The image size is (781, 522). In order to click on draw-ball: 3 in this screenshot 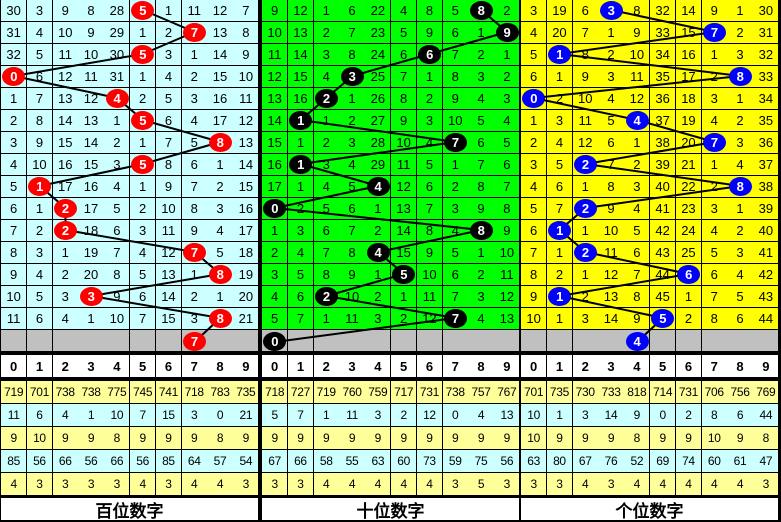, I will do `click(611, 10)`.